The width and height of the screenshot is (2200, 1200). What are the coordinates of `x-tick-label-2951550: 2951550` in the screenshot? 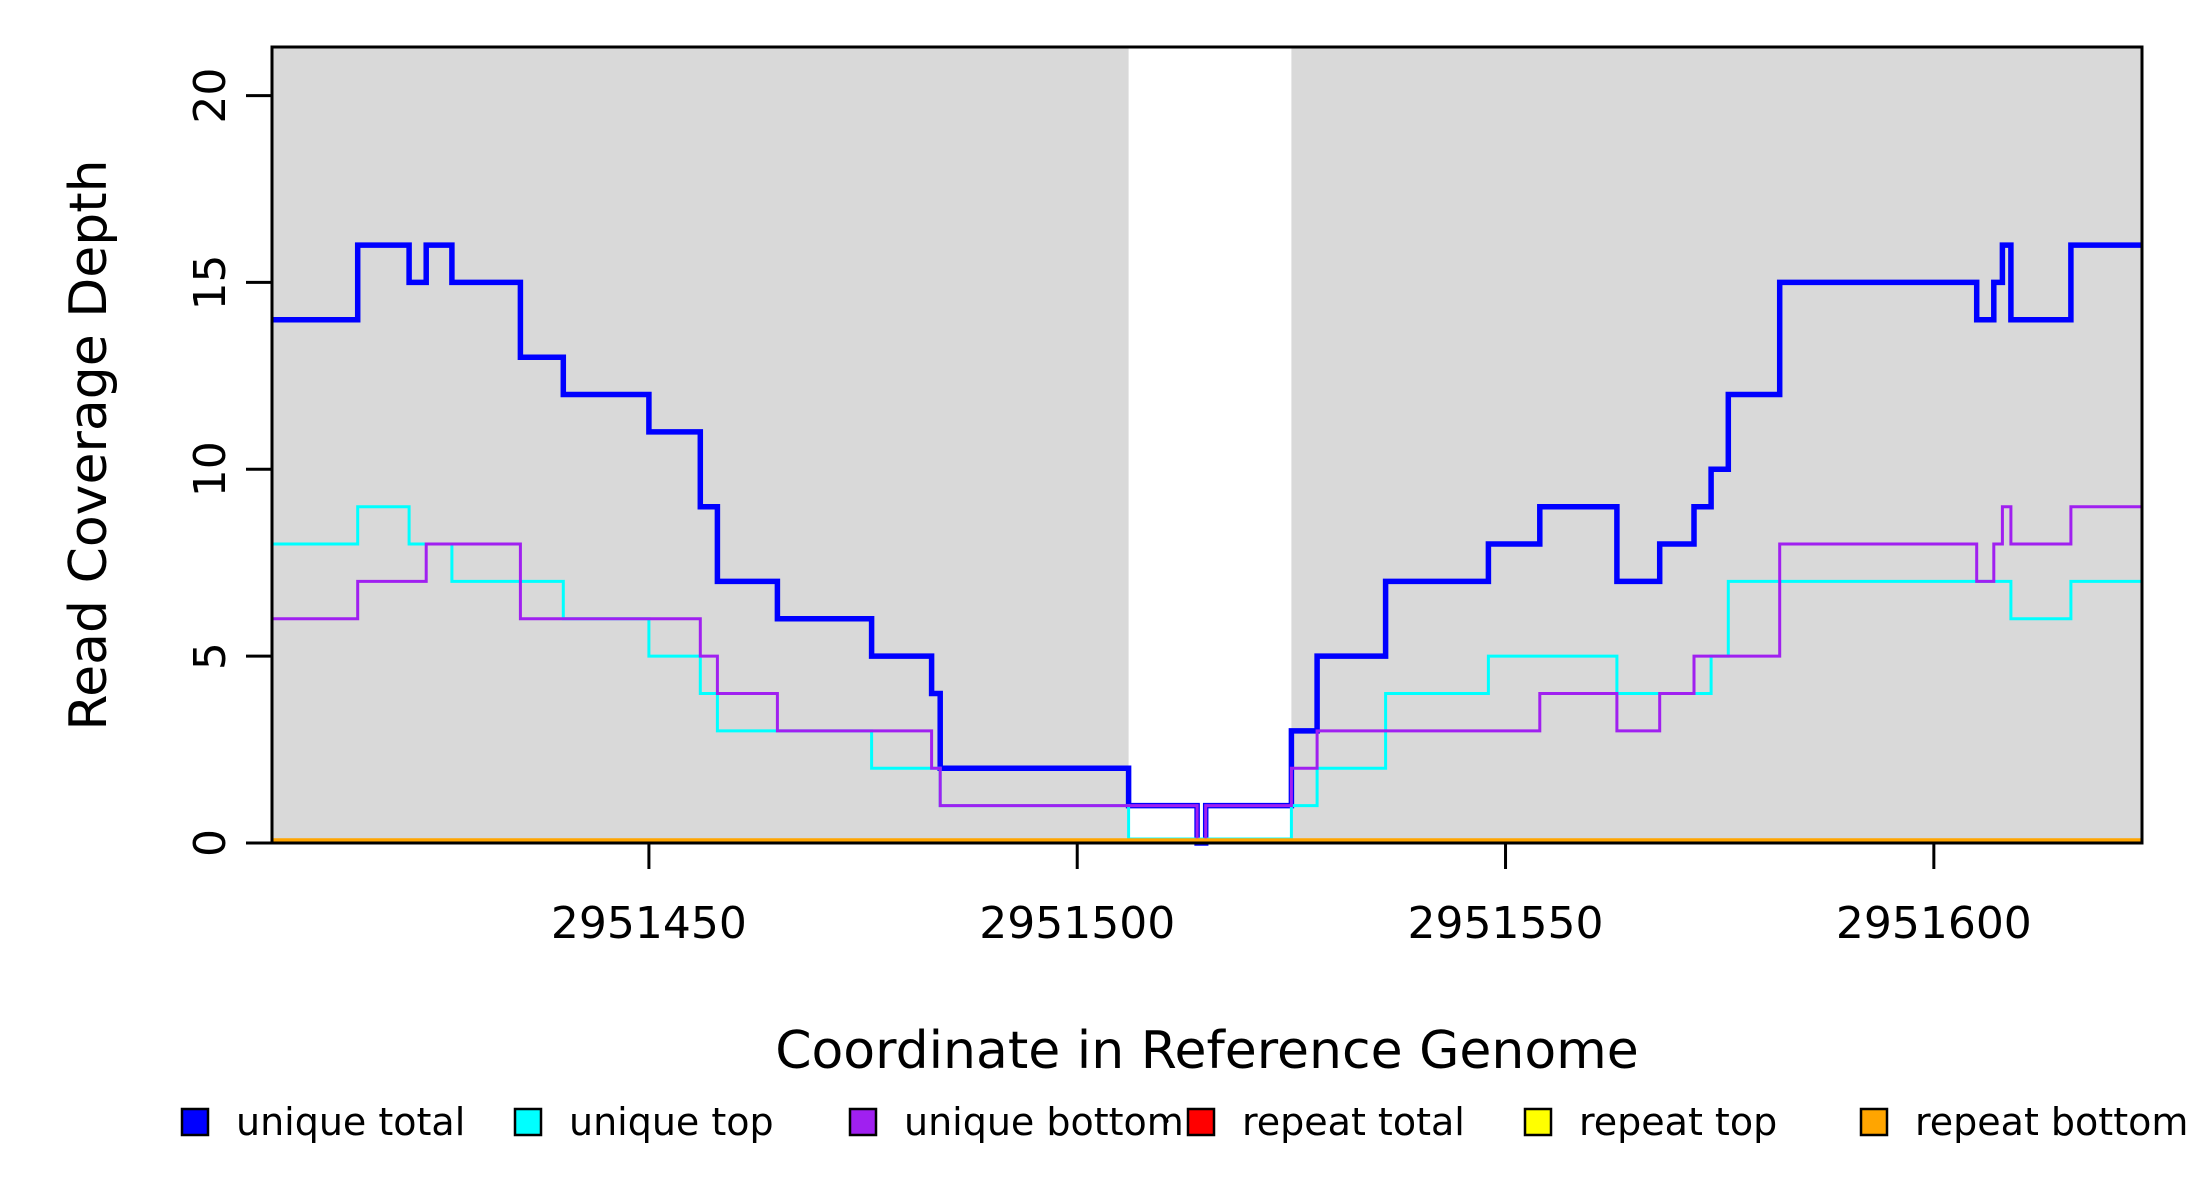 It's located at (1506, 923).